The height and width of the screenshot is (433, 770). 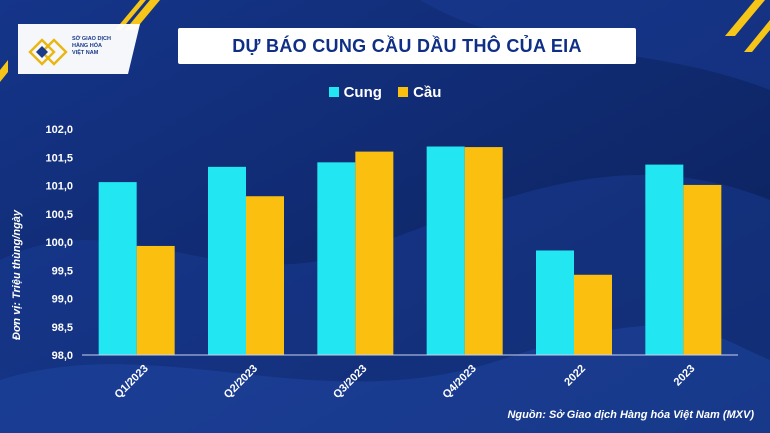 I want to click on x-tick-label: Q3/2023, so click(x=350, y=382).